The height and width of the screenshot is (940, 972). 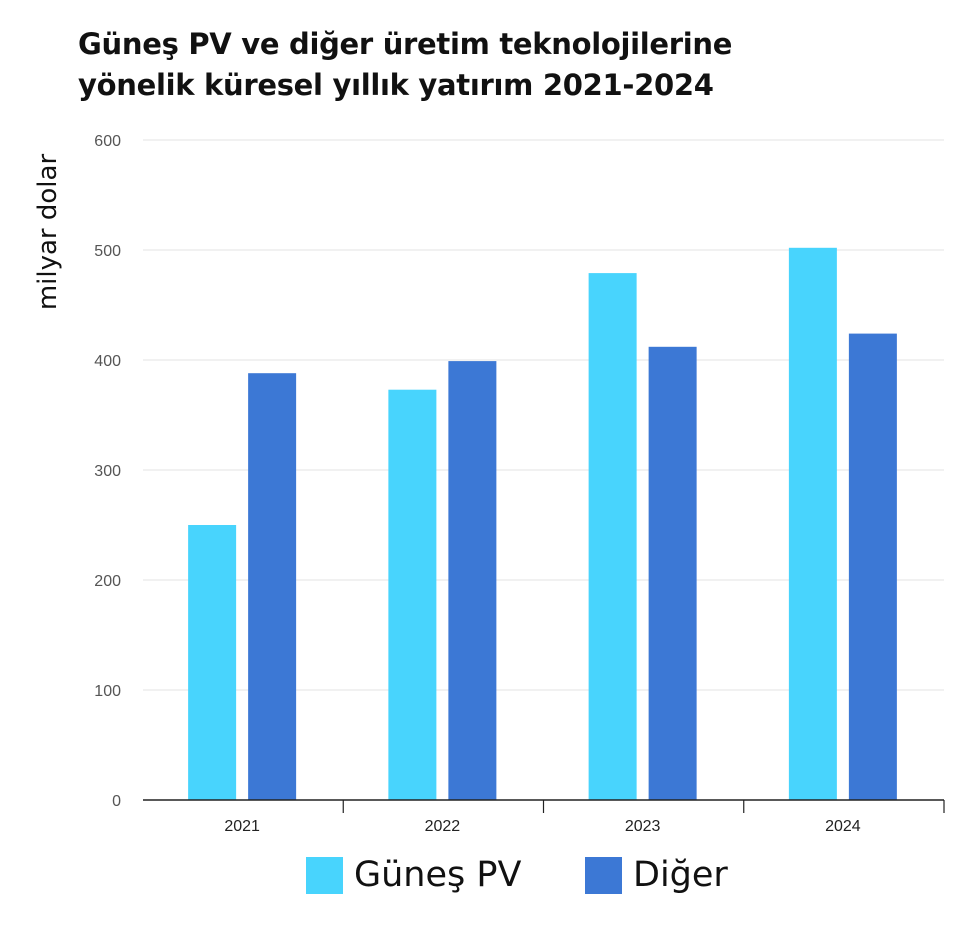 I want to click on legend-item-gunes-pv: Güneş PV, so click(x=413, y=875).